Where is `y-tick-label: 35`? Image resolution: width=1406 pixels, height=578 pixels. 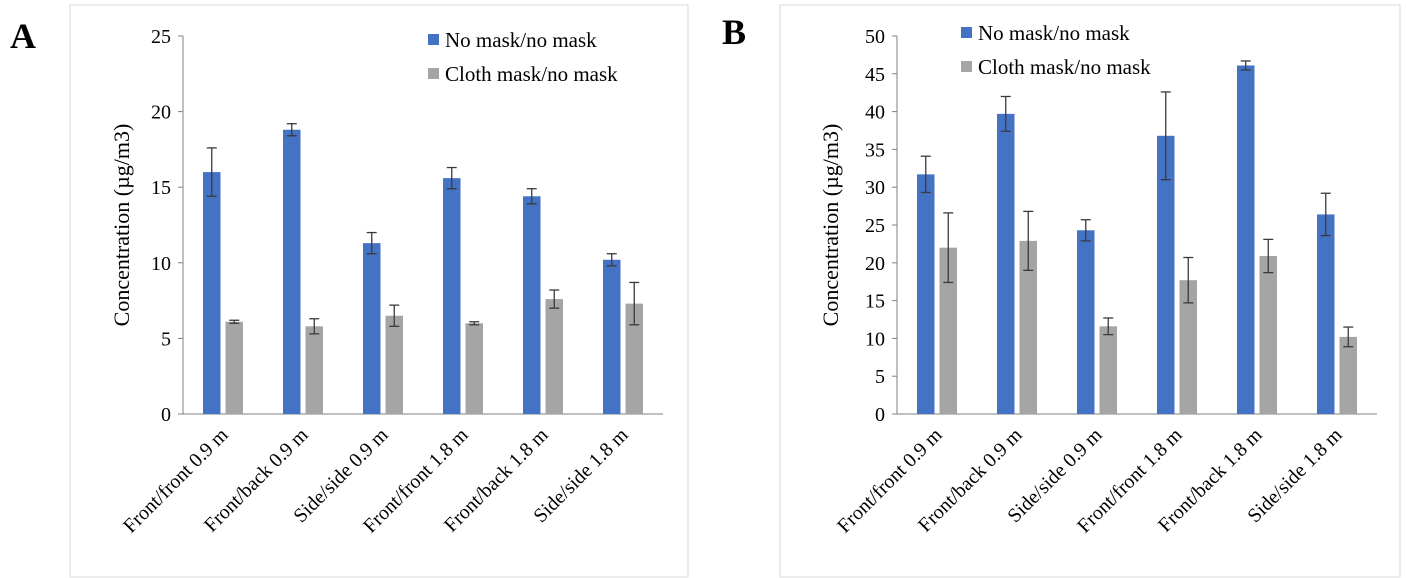 y-tick-label: 35 is located at coordinates (875, 150).